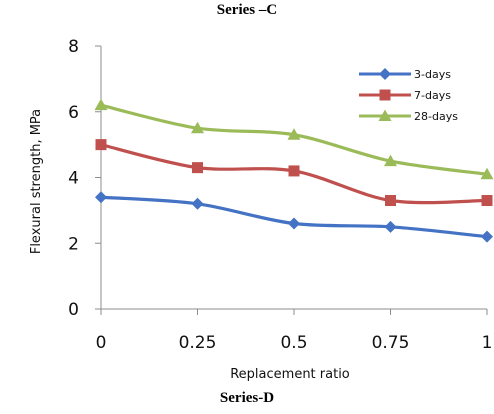  What do you see at coordinates (84, 178) in the screenshot?
I see `y-axis-ticks: 0 2 4 6 8` at bounding box center [84, 178].